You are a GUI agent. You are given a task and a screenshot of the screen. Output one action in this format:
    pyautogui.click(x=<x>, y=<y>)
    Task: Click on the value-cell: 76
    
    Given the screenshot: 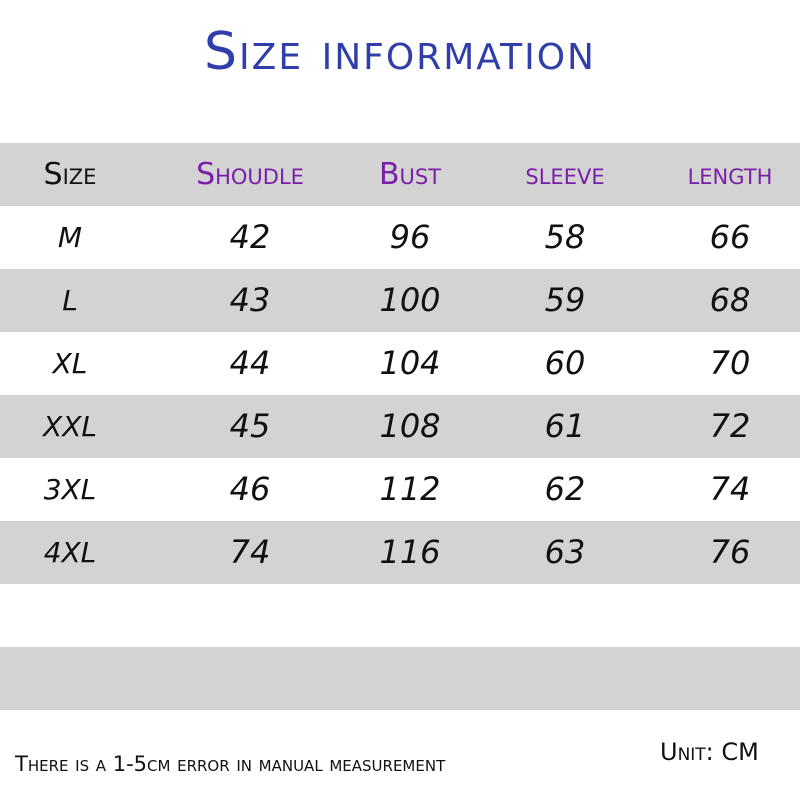 What is the action you would take?
    pyautogui.click(x=730, y=552)
    